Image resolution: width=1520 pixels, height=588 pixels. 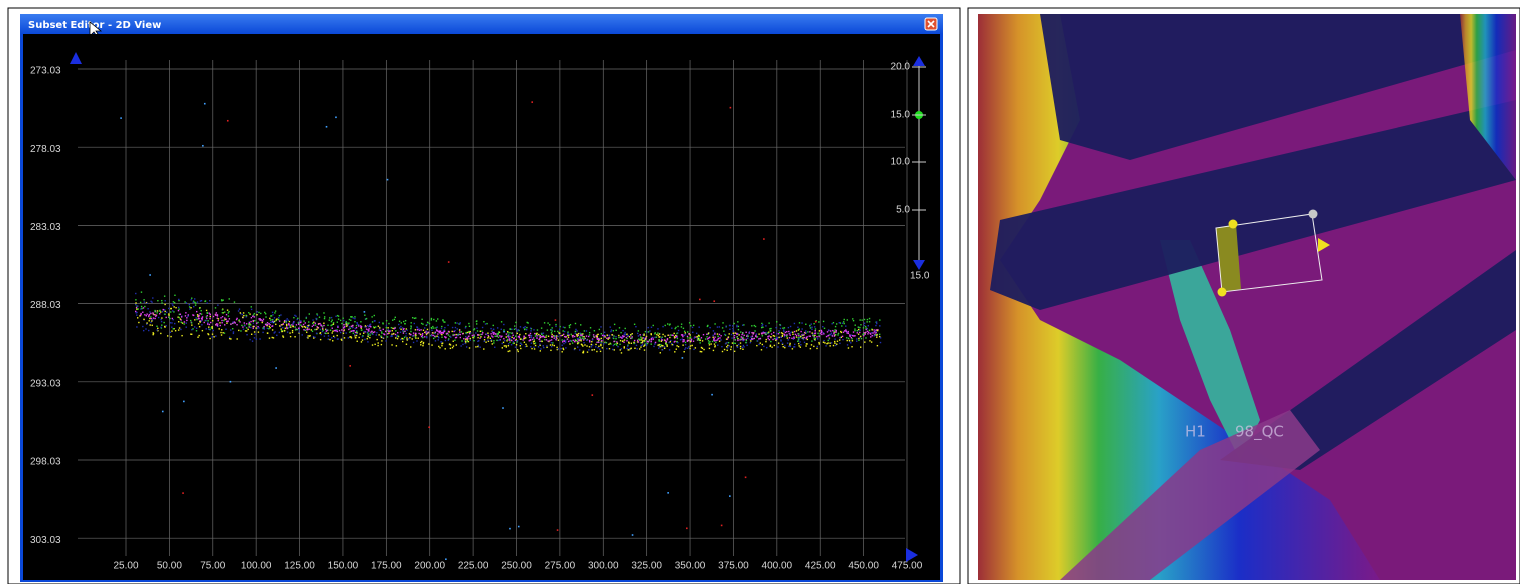 What do you see at coordinates (777, 566) in the screenshot?
I see `x-tick-label: 400.00` at bounding box center [777, 566].